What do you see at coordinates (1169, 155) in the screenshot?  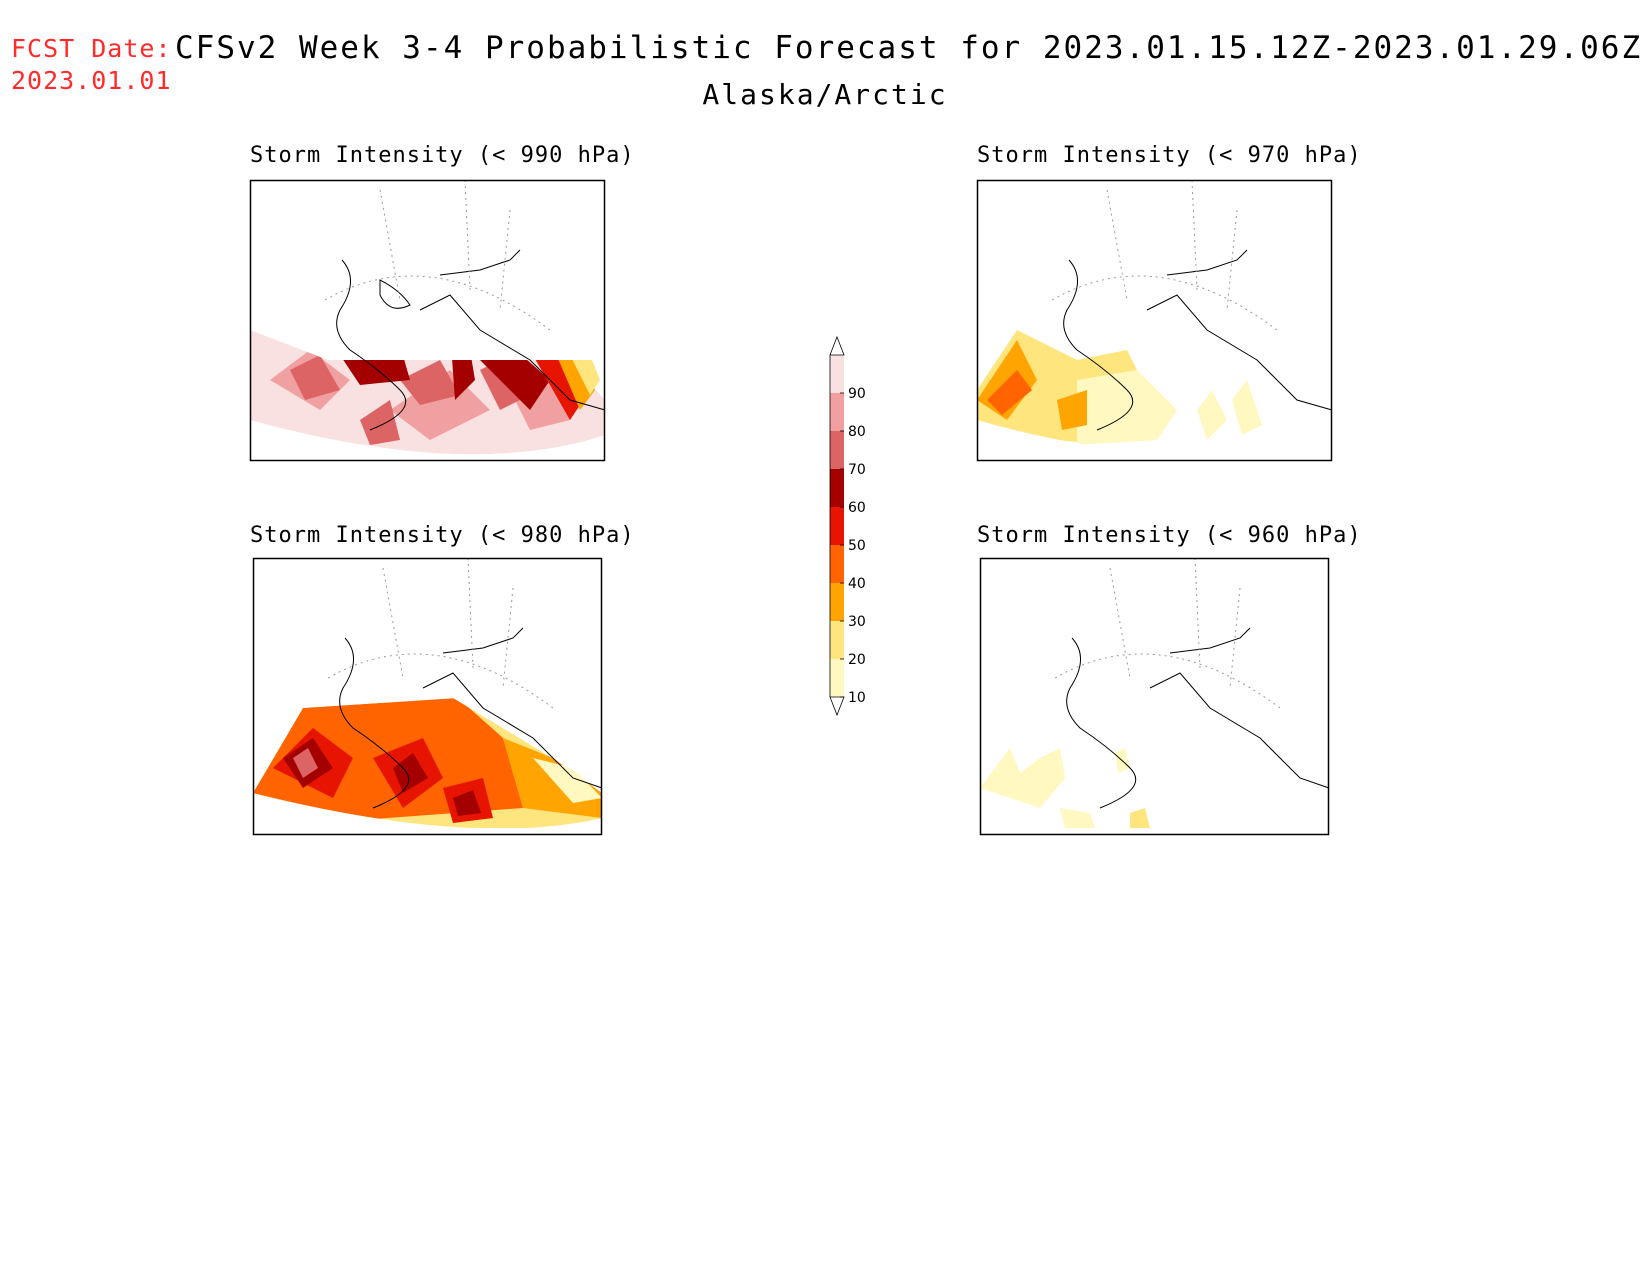 I see `panel-title-970: Storm Intensity (< 970 hPa)` at bounding box center [1169, 155].